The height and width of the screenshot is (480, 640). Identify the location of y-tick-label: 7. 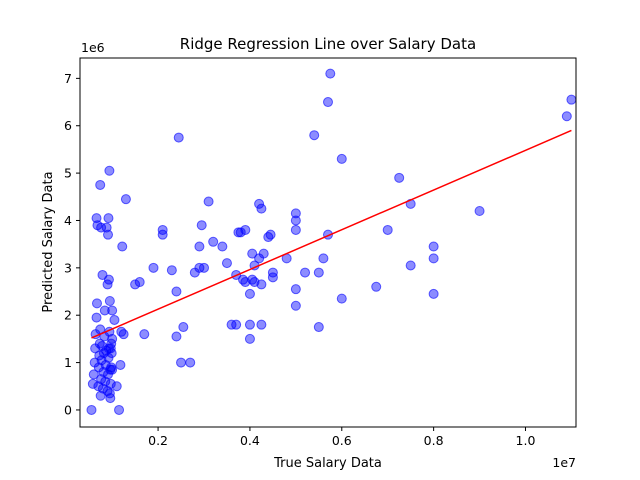
(68, 78).